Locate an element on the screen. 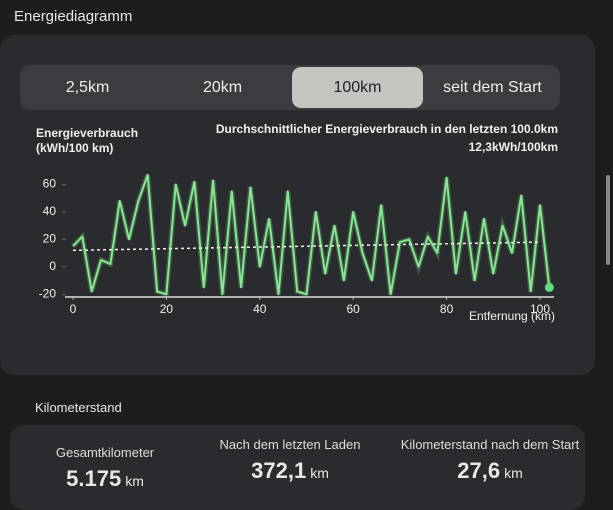 The height and width of the screenshot is (510, 613). current-point is located at coordinates (549, 287).